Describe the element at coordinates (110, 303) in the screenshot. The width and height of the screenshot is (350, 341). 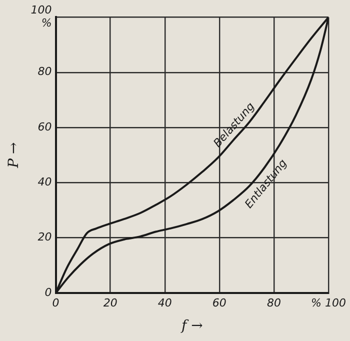
I see `x-tick-label: 20` at that location.